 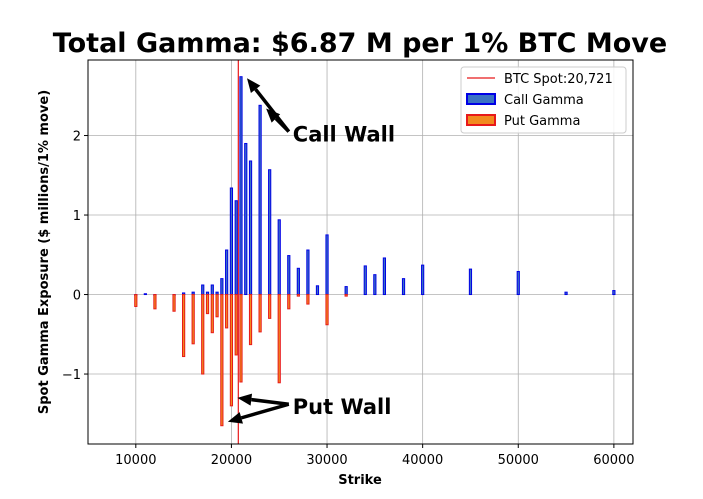 I want to click on x-tick-label: 40000, so click(x=422, y=460).